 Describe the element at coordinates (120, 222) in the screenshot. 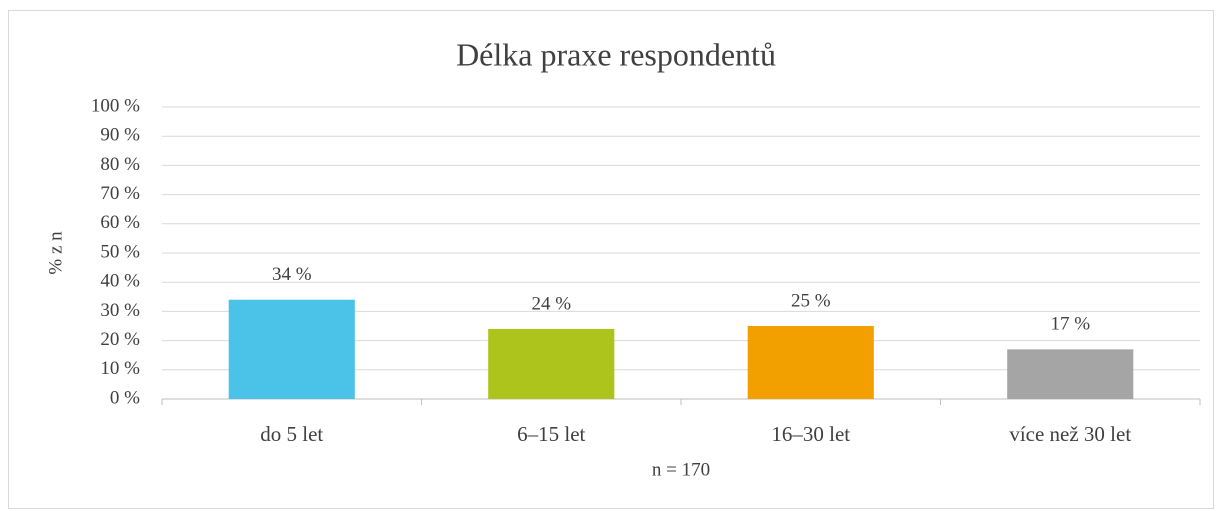

I see `y-tick-label: 60 %` at that location.